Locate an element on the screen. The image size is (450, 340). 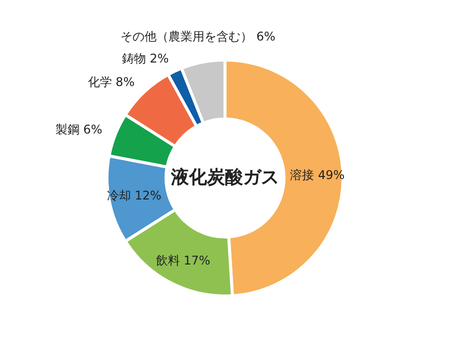
slice-label: 製鋼 6% is located at coordinates (78, 129).